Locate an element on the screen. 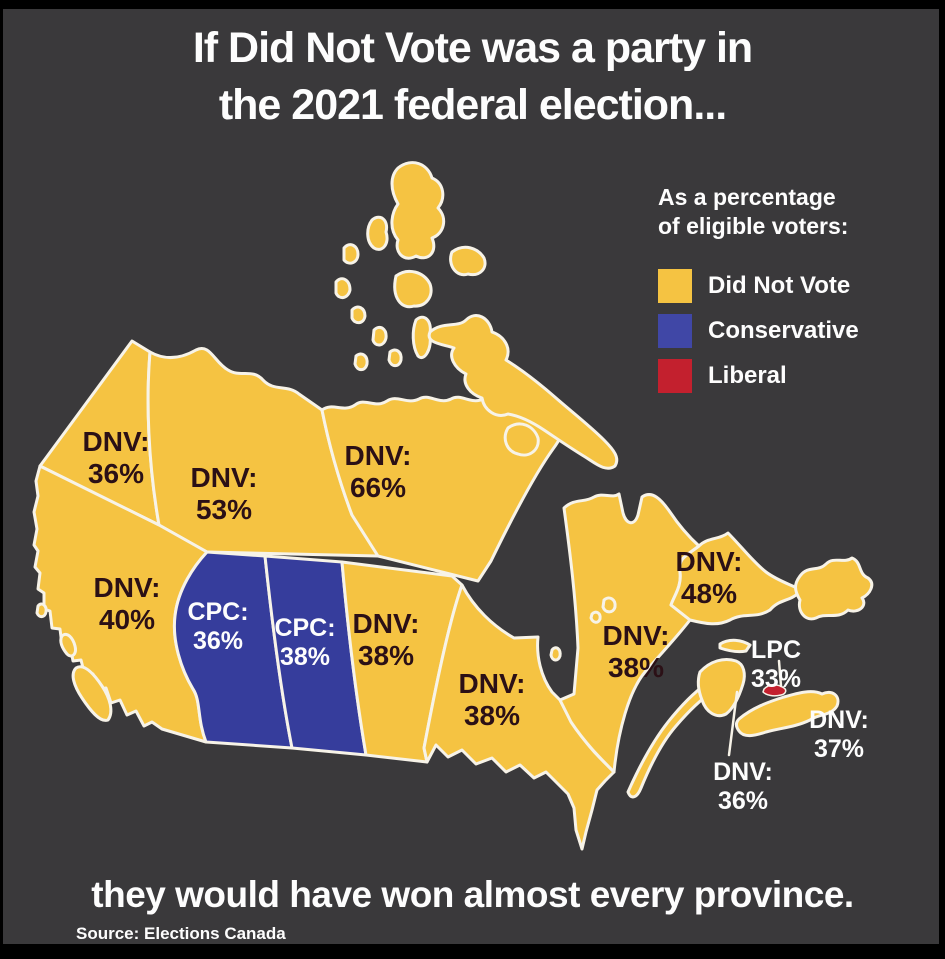  nova-scotia-region is located at coordinates (787, 714).